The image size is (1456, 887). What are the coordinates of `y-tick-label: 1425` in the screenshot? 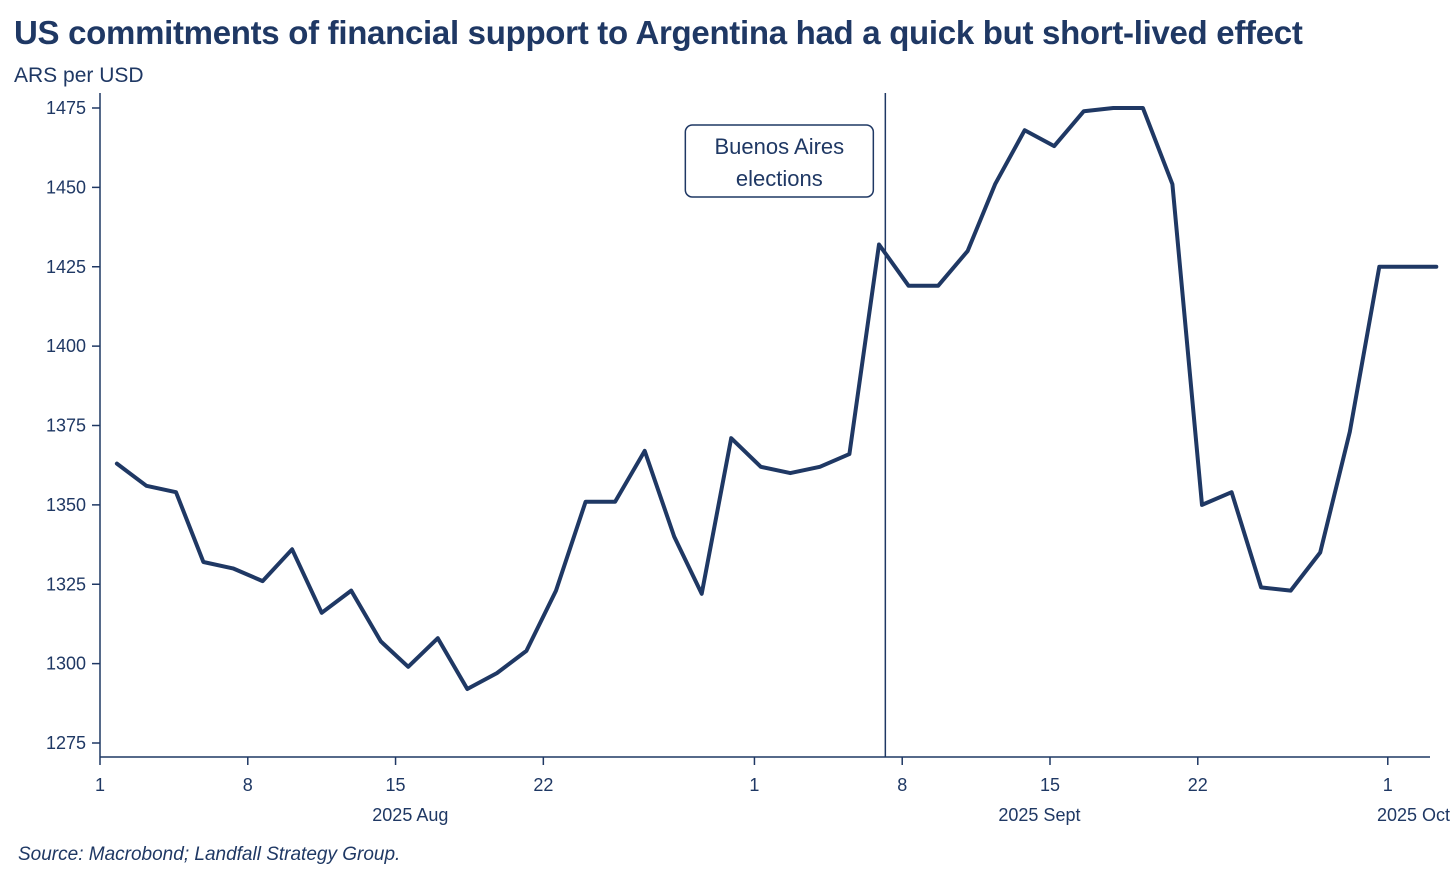 It's located at (66, 267).